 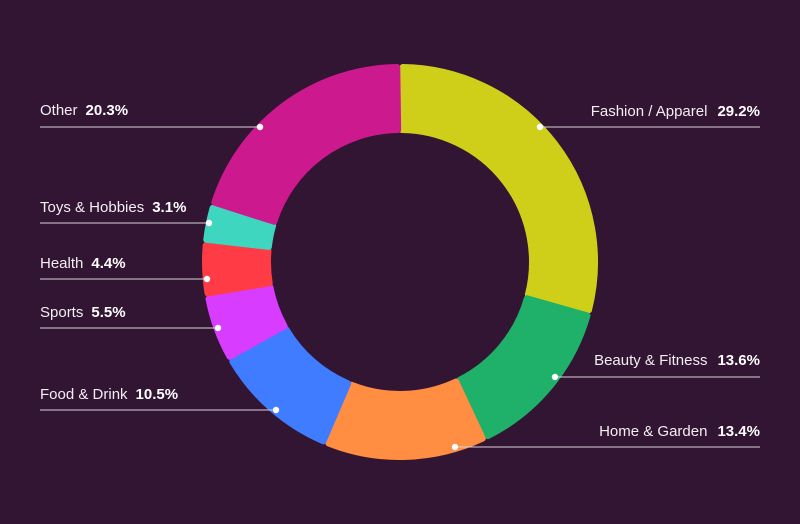 What do you see at coordinates (738, 431) in the screenshot?
I see `slice-value-label: 13.4%` at bounding box center [738, 431].